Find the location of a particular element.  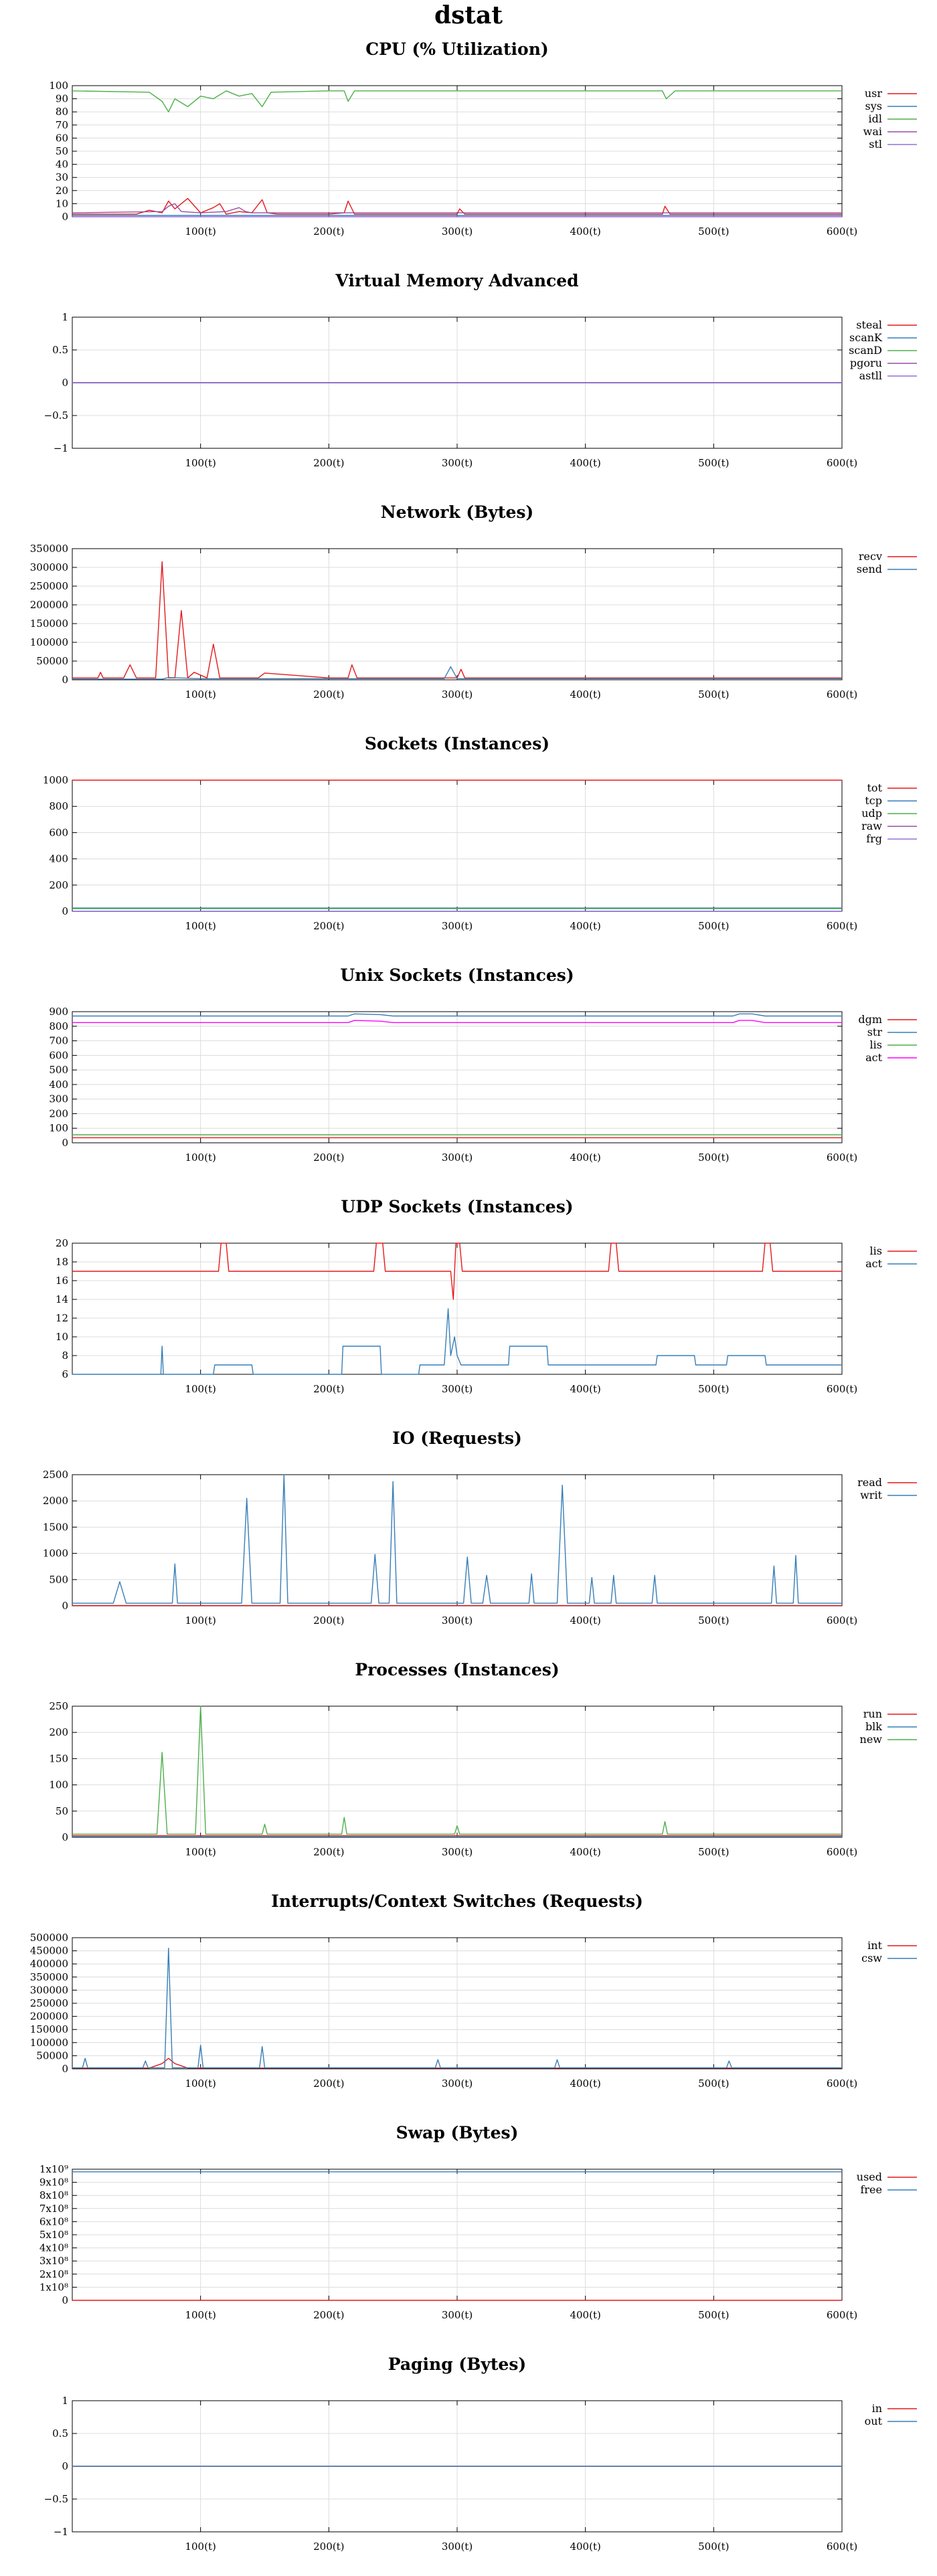

legend-label-free: free is located at coordinates (871, 2189).